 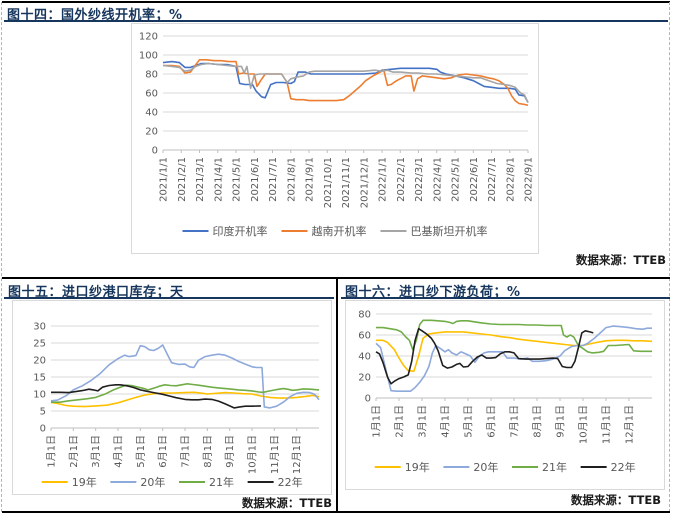 I want to click on fig14-title-rule, so click(x=336, y=21).